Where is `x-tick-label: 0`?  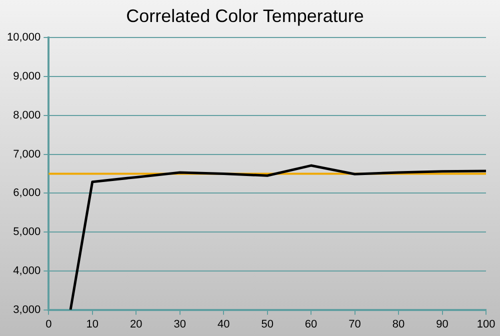 x-tick-label: 0 is located at coordinates (49, 324).